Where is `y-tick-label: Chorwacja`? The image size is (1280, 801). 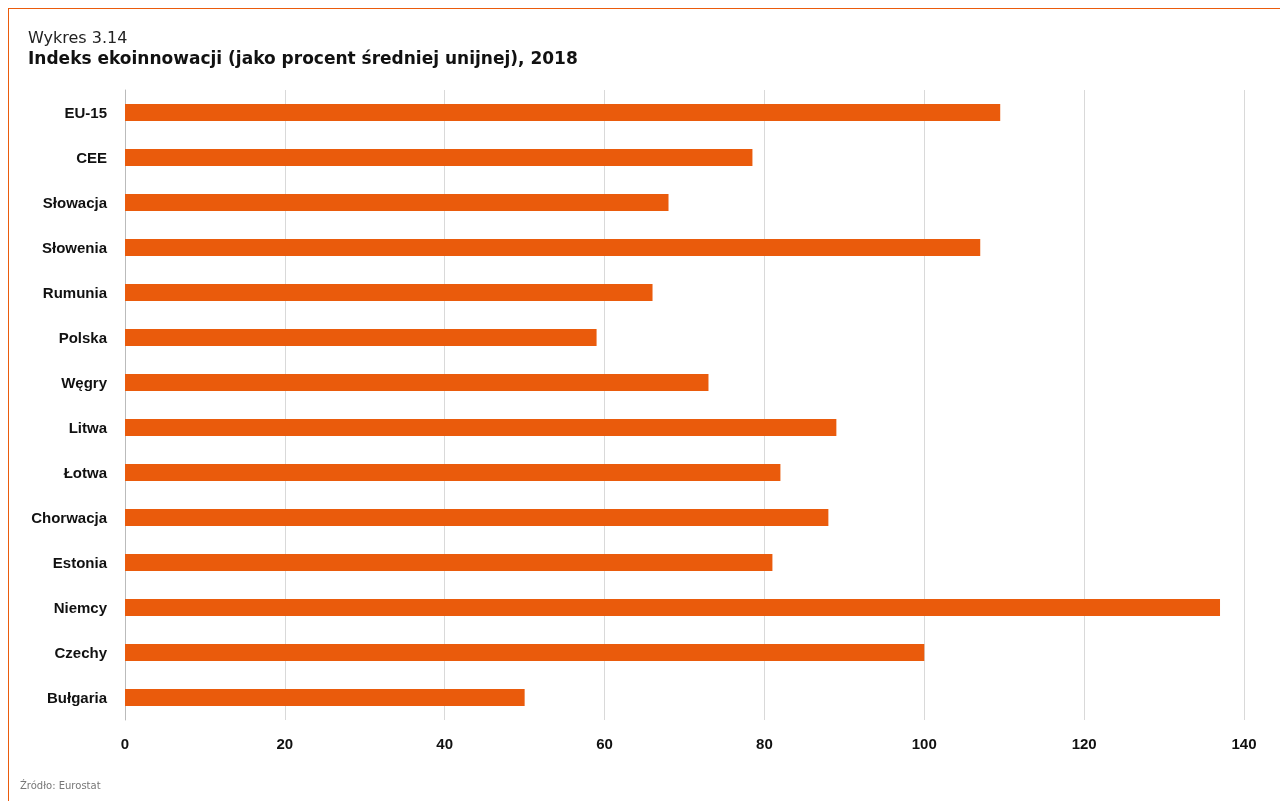
y-tick-label: Chorwacja is located at coordinates (69, 517).